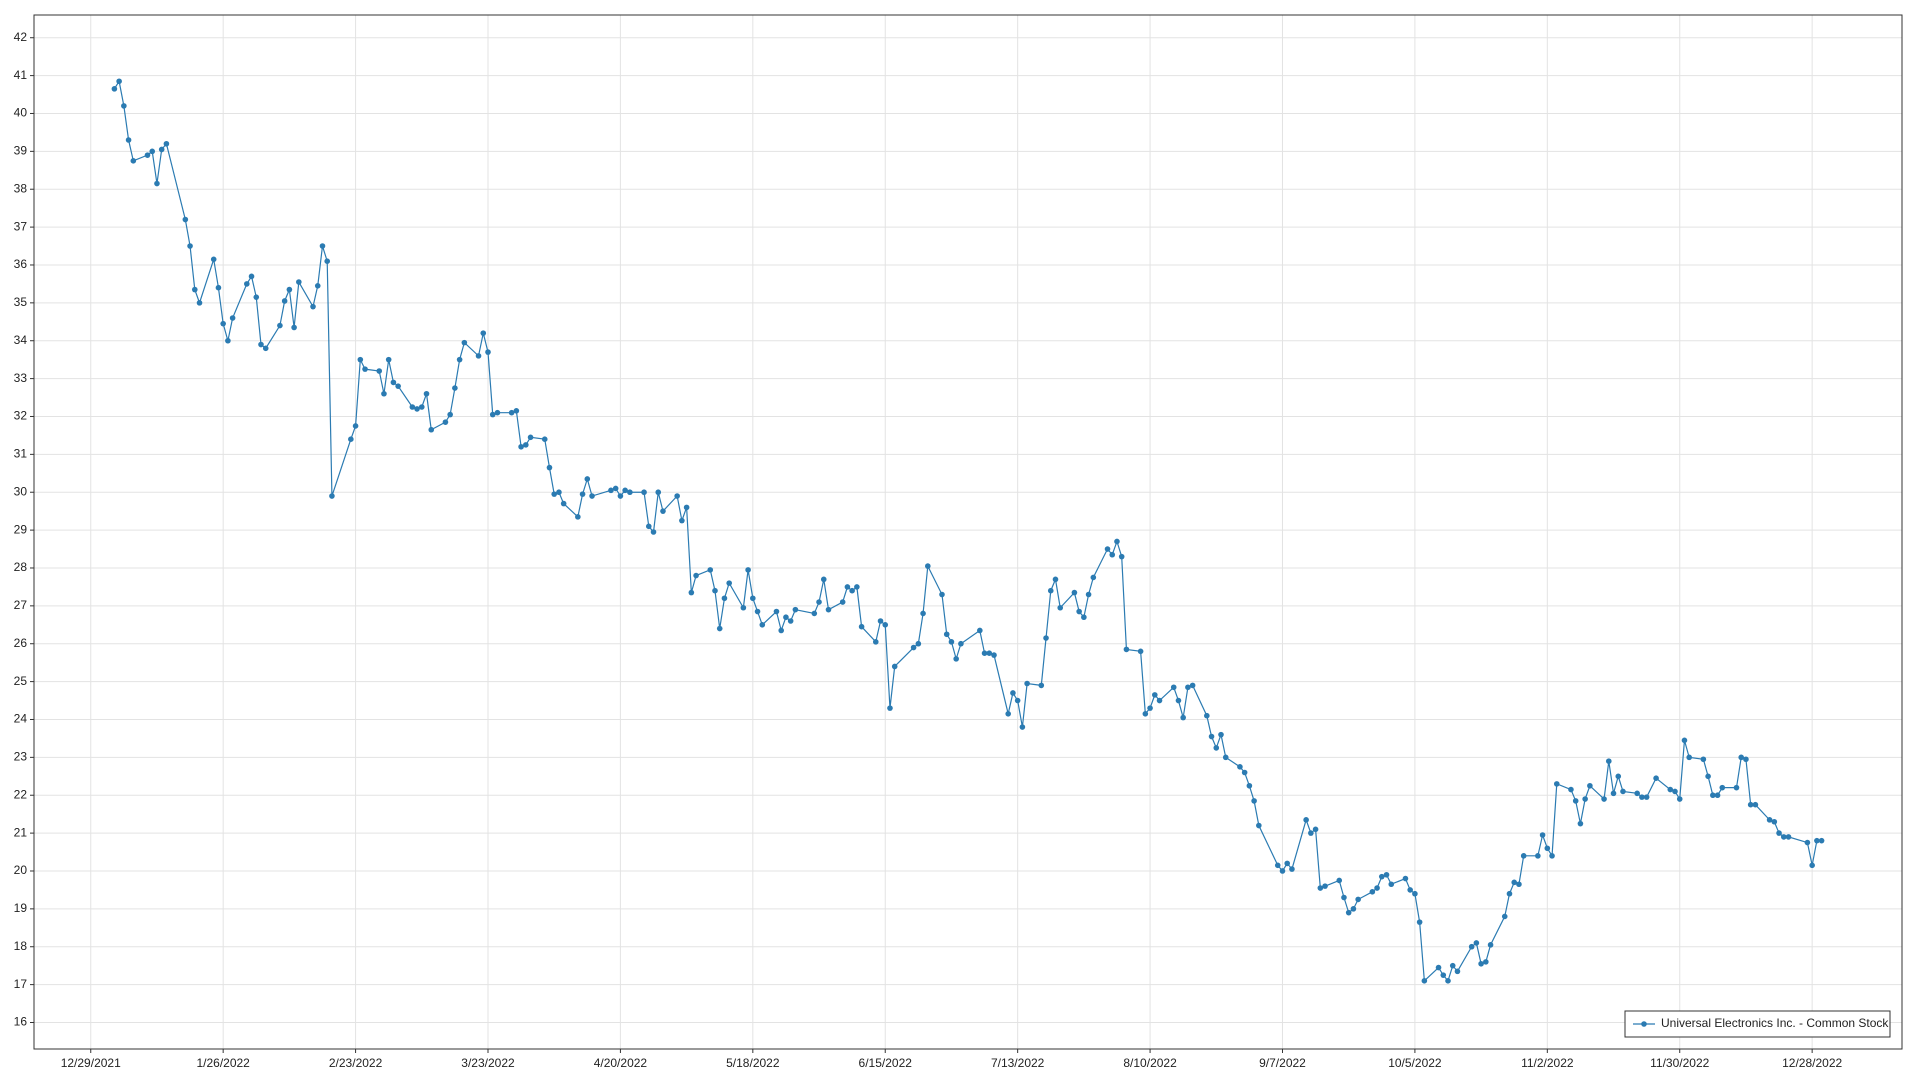 The image size is (1920, 1080). What do you see at coordinates (1018, 1063) in the screenshot?
I see `x-tick-label: 7/13/2022` at bounding box center [1018, 1063].